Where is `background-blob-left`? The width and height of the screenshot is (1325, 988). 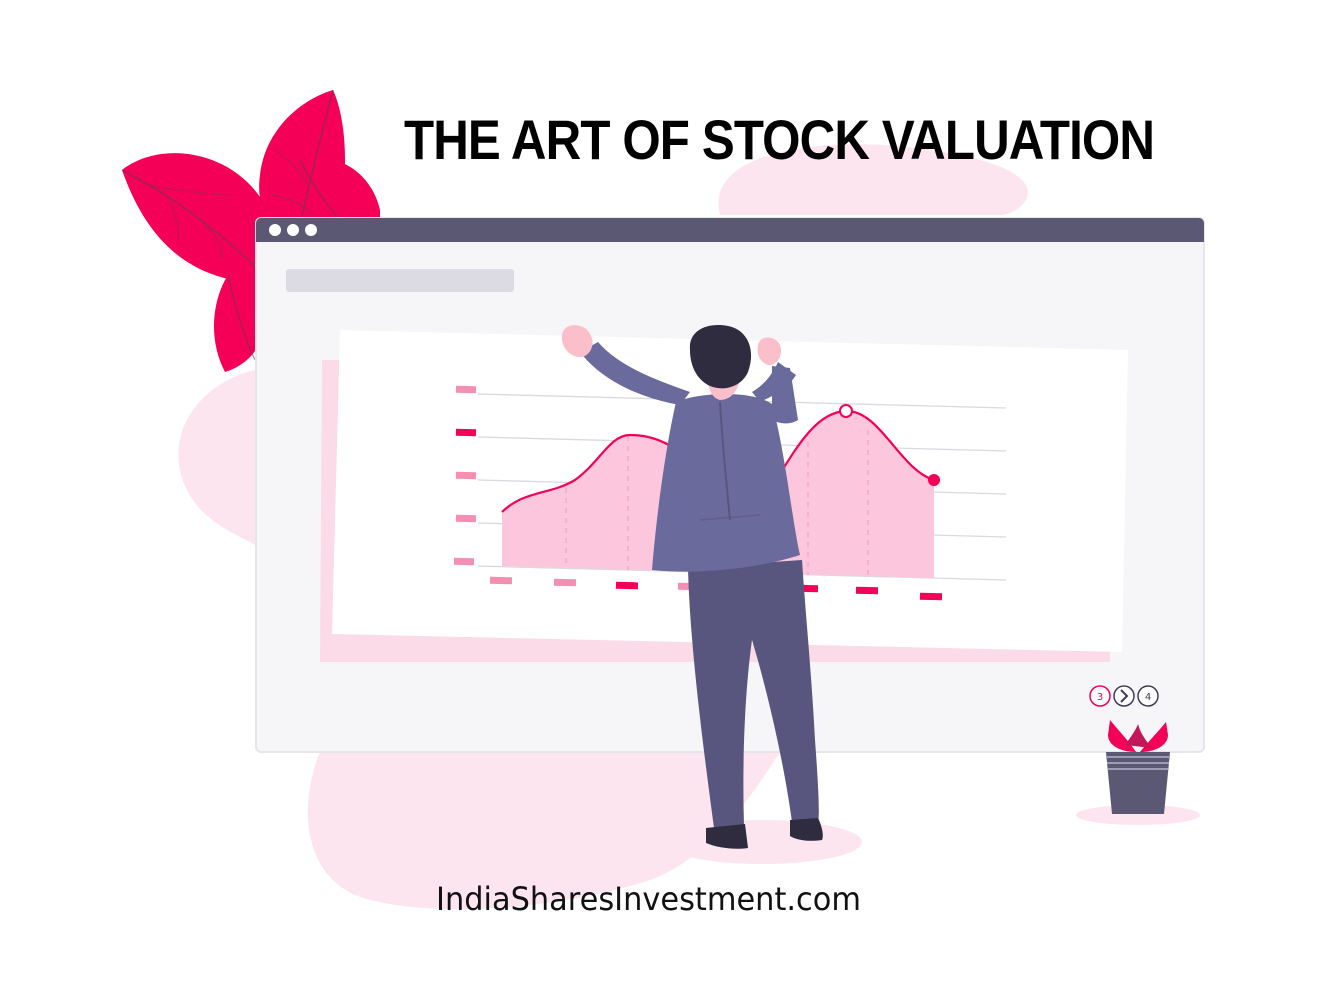
background-blob-left is located at coordinates (216, 457).